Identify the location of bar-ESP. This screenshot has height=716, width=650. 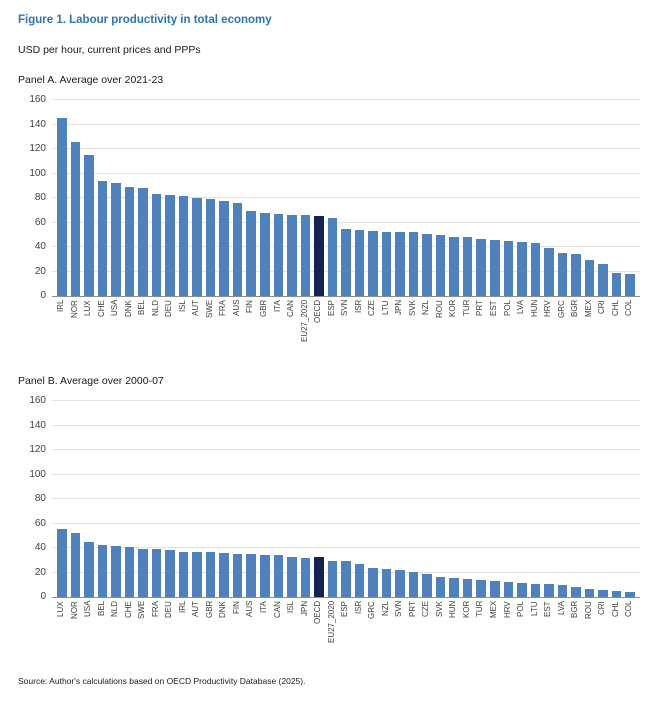
(332, 256).